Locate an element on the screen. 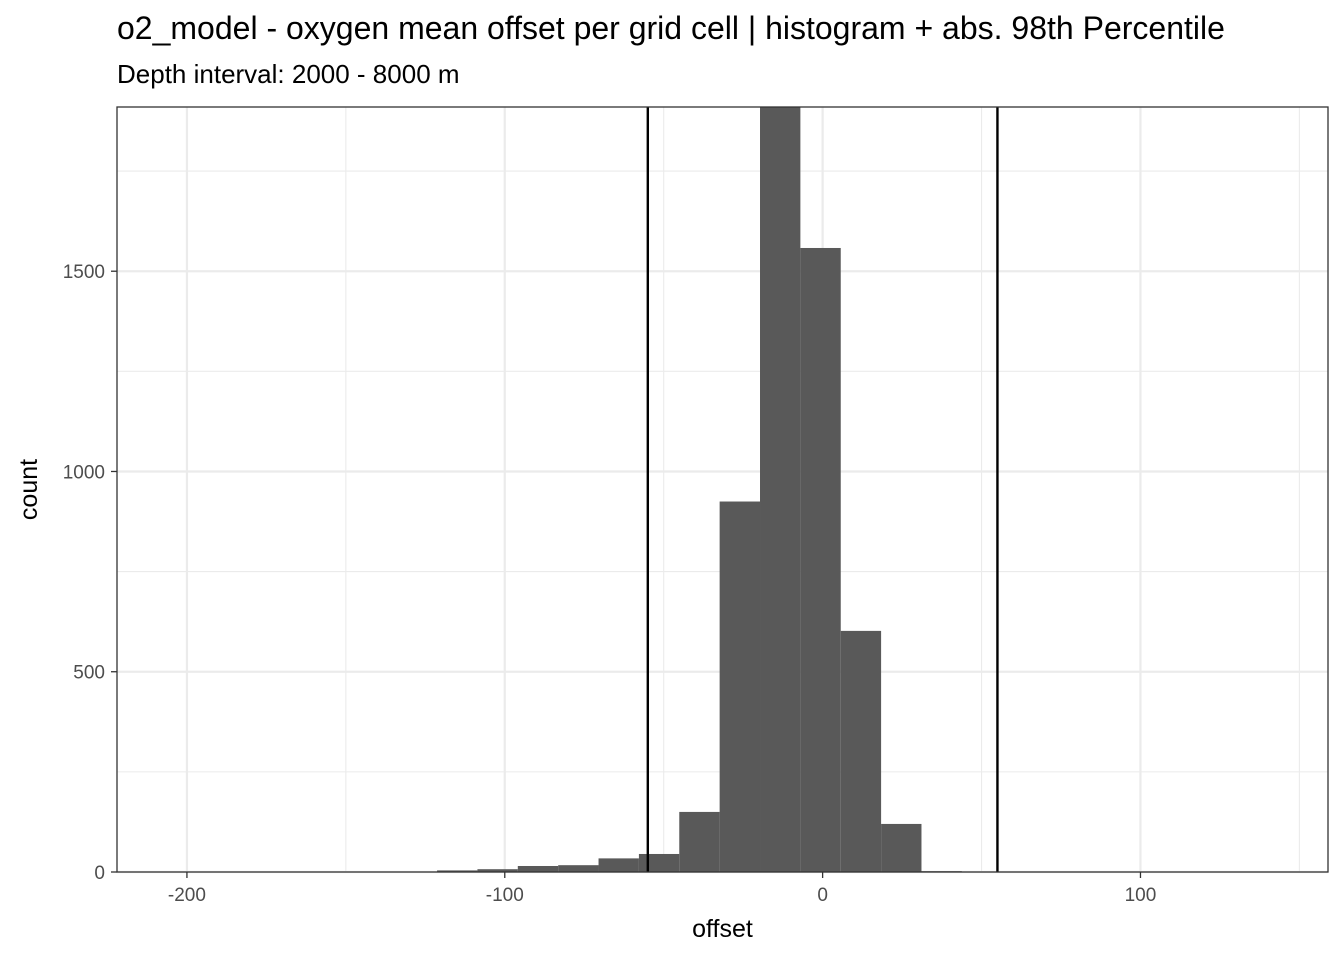  x-tick-label: 0 is located at coordinates (822, 895).